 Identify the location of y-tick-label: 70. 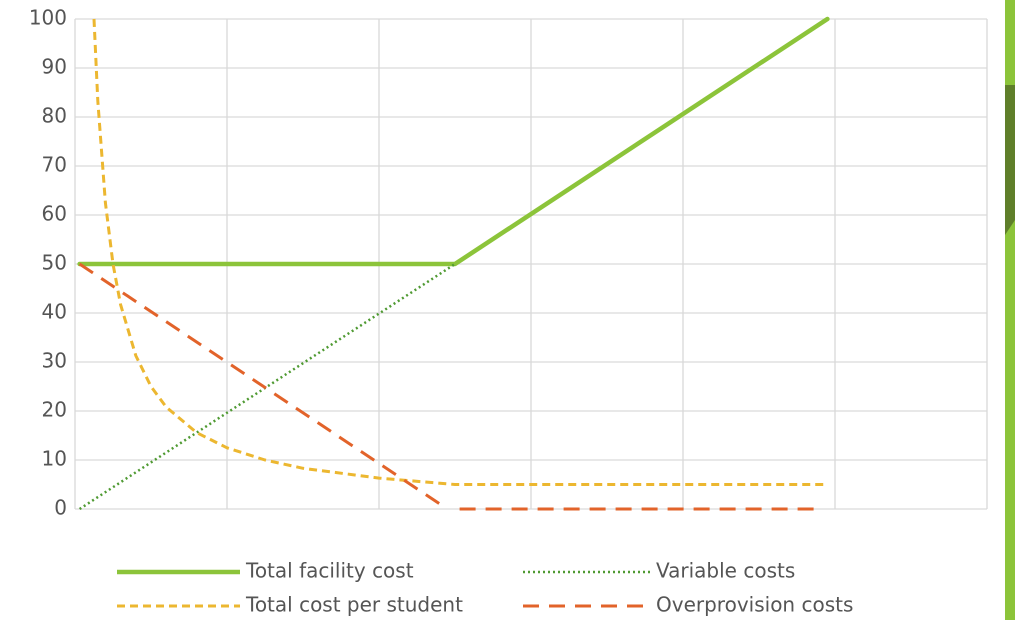
(54, 165).